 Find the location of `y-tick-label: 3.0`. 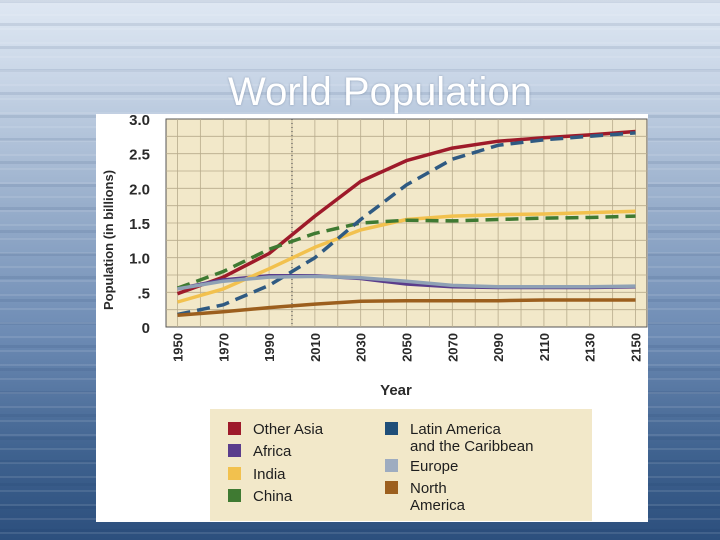

y-tick-label: 3.0 is located at coordinates (139, 120).